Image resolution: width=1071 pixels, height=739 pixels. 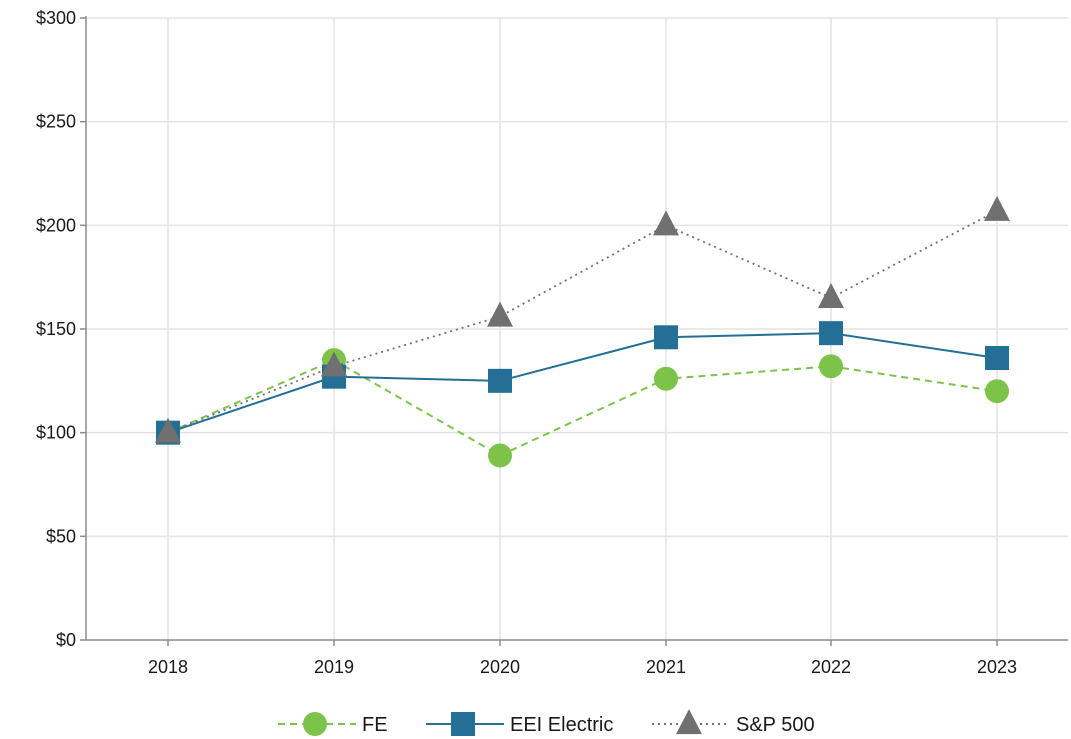 I want to click on series-eei-electric, so click(x=582, y=383).